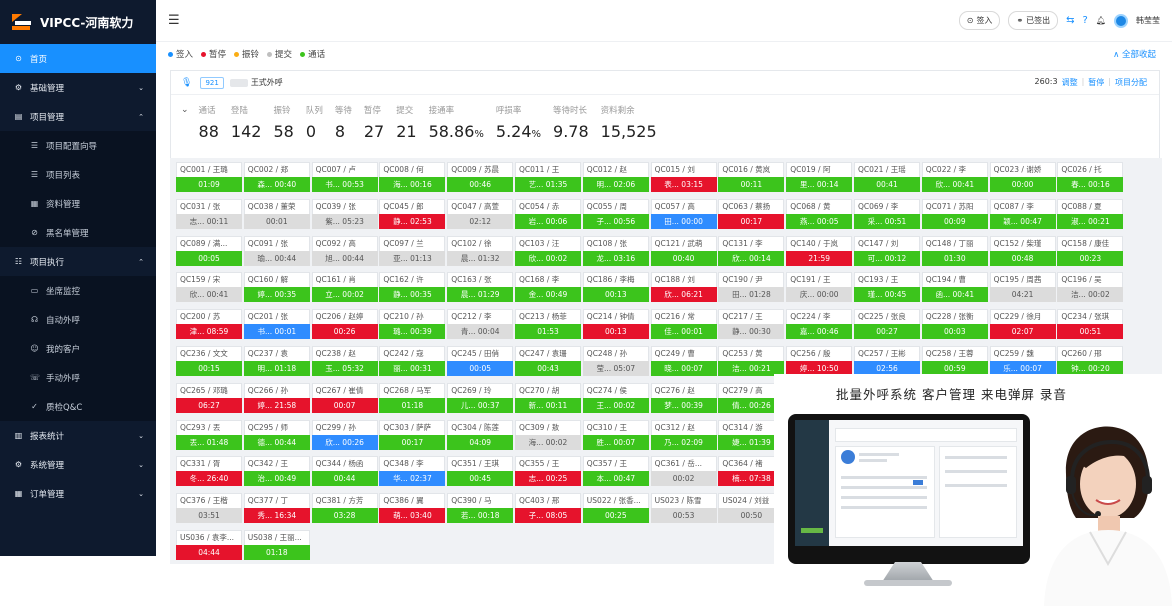 Image resolution: width=1172 pixels, height=606 pixels. I want to click on assign-link: 项目分配, so click(1131, 82).